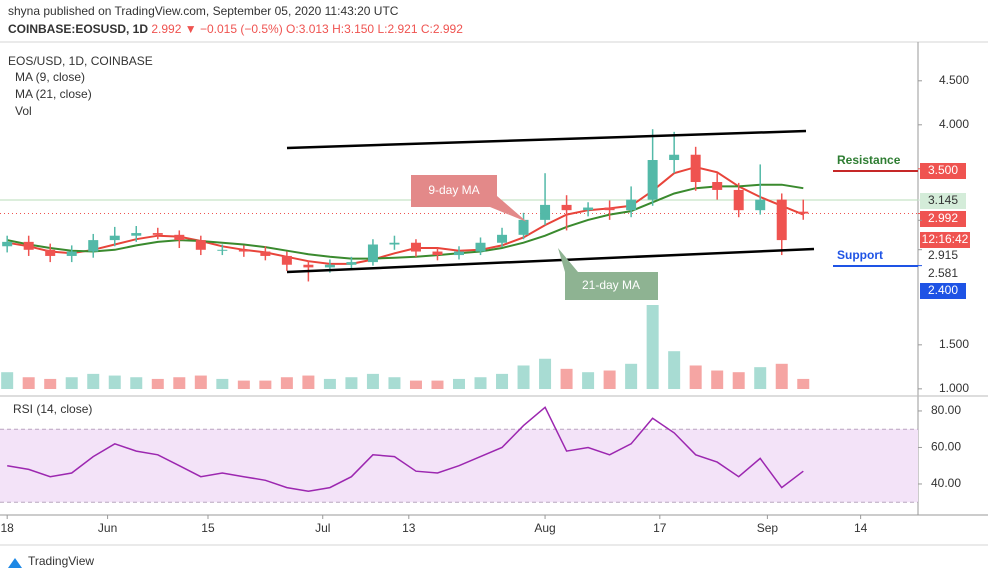 This screenshot has height=579, width=988. Describe the element at coordinates (15, 563) in the screenshot. I see `logo-icon` at that location.